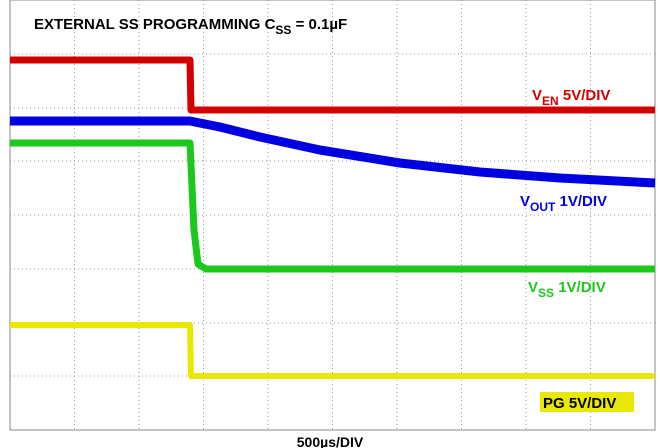  Describe the element at coordinates (332, 85) in the screenshot. I see `trace-en` at that location.